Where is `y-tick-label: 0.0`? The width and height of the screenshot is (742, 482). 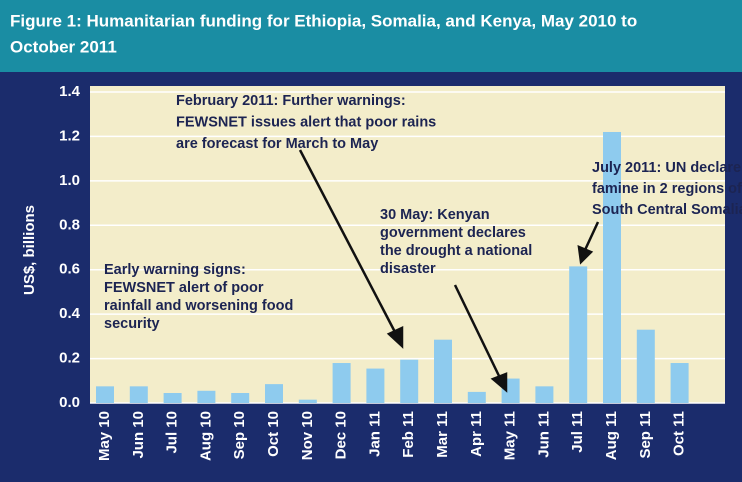
y-tick-label: 0.0 is located at coordinates (69, 402).